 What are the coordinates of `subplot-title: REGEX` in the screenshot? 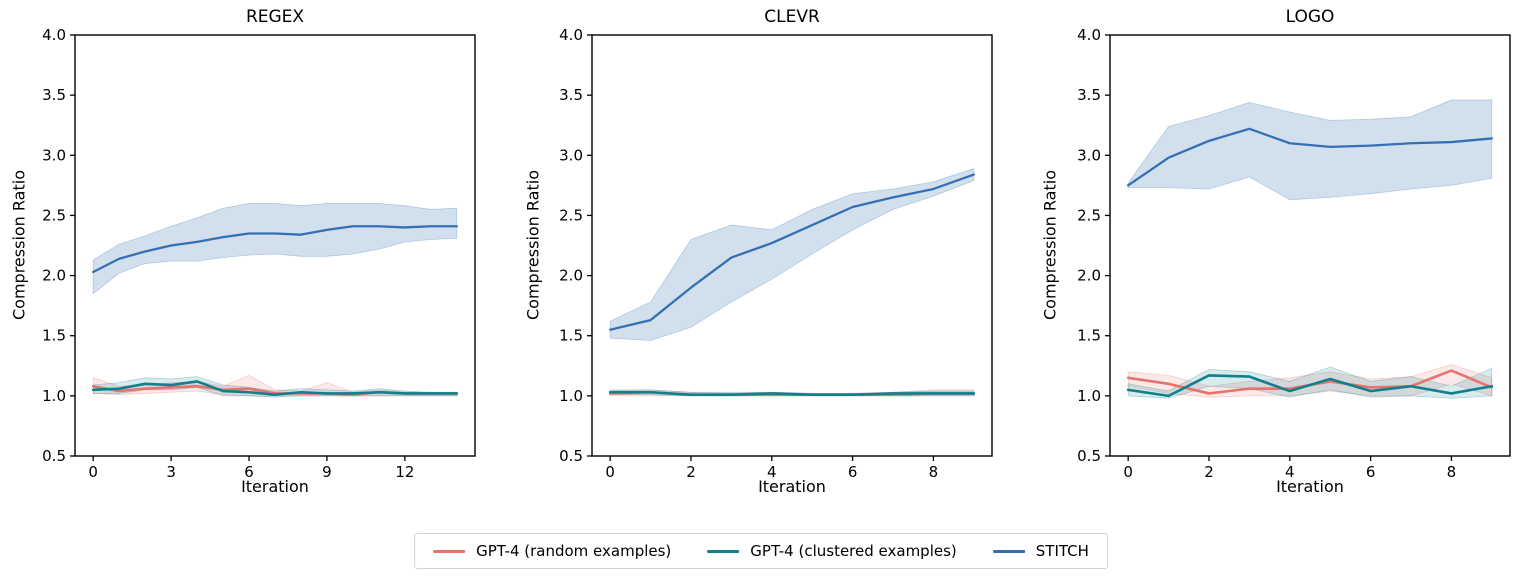 It's located at (275, 17).